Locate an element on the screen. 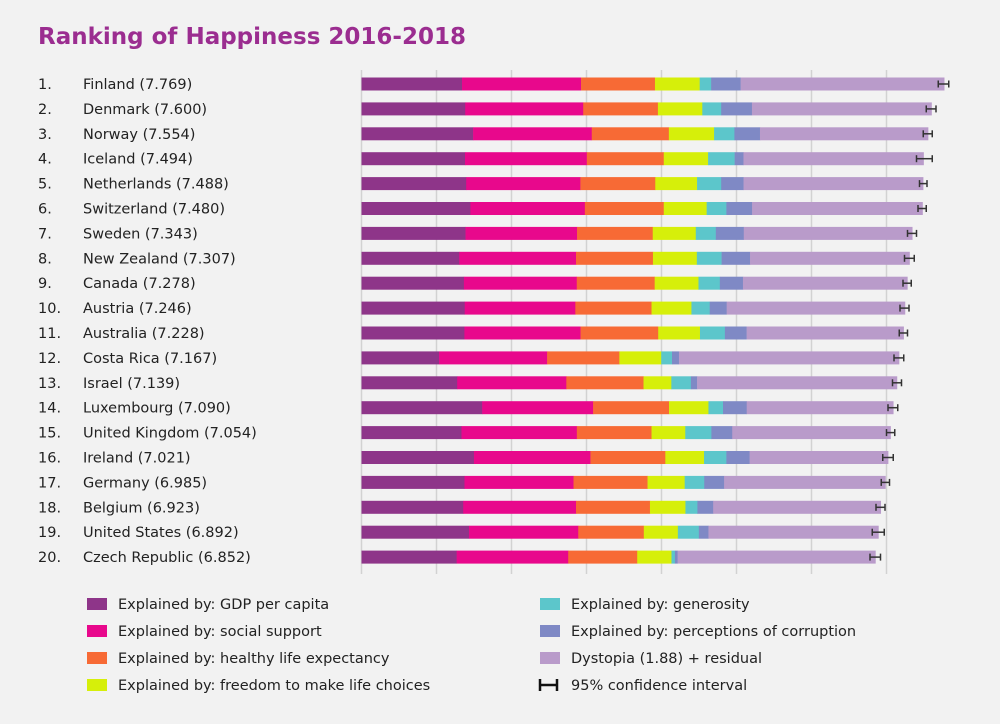 This screenshot has width=1000, height=724. legend-label: Explained by: healthy life expectancy is located at coordinates (254, 659).